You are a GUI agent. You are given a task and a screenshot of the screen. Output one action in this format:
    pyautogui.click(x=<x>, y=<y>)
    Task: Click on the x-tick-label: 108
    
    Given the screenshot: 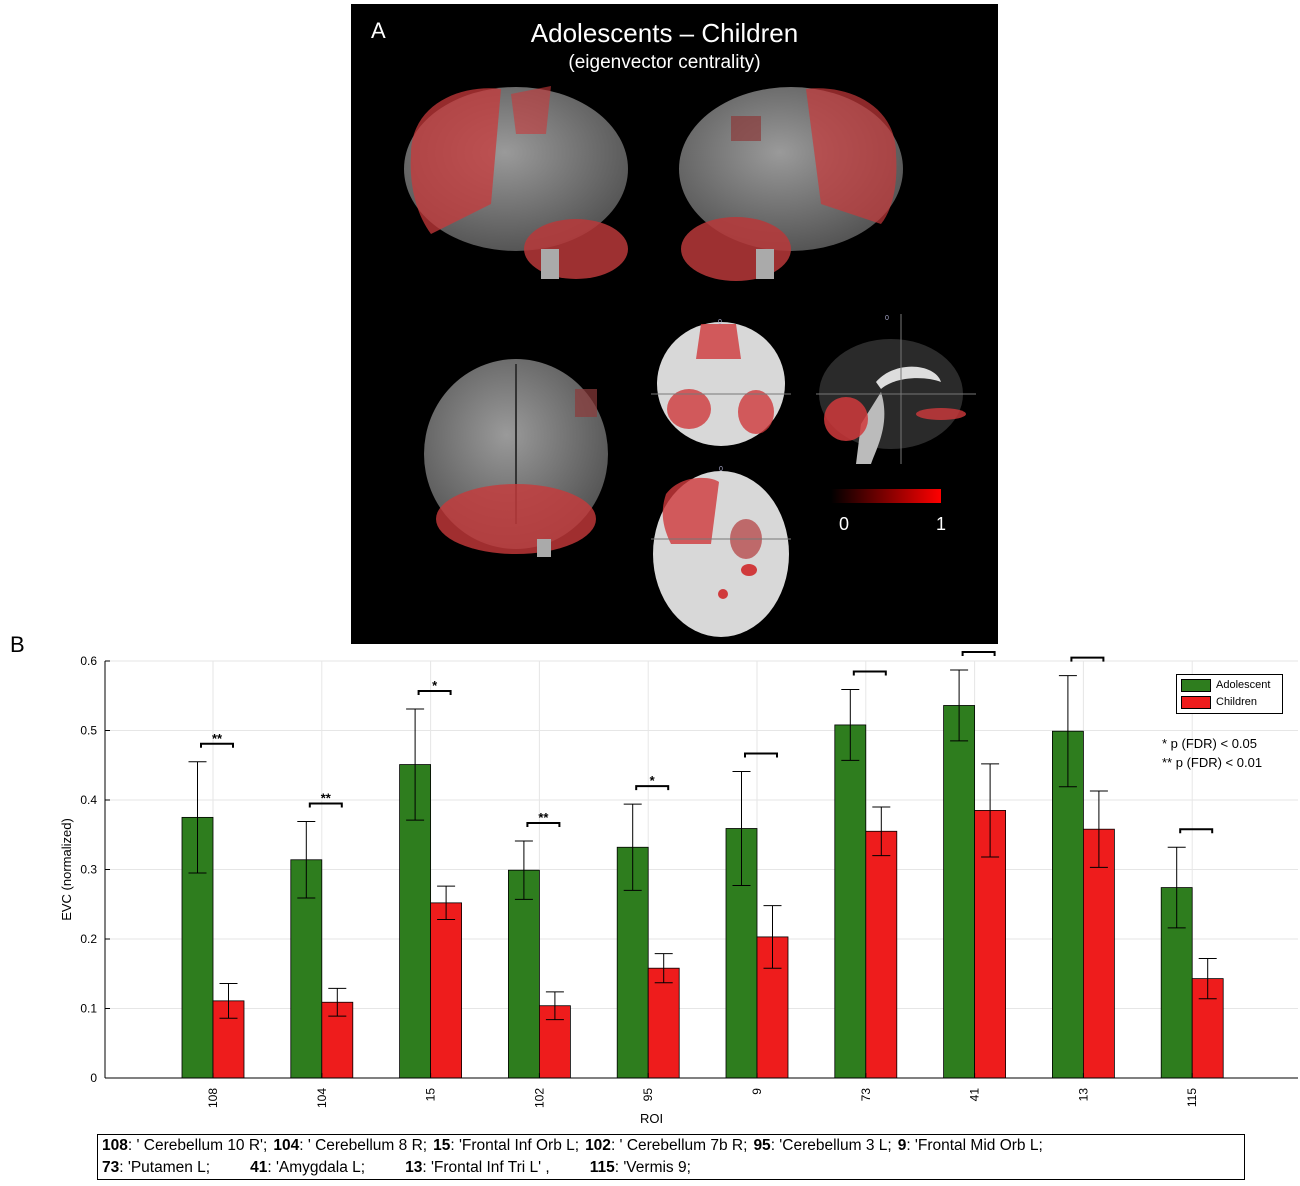 What is the action you would take?
    pyautogui.click(x=213, y=1098)
    